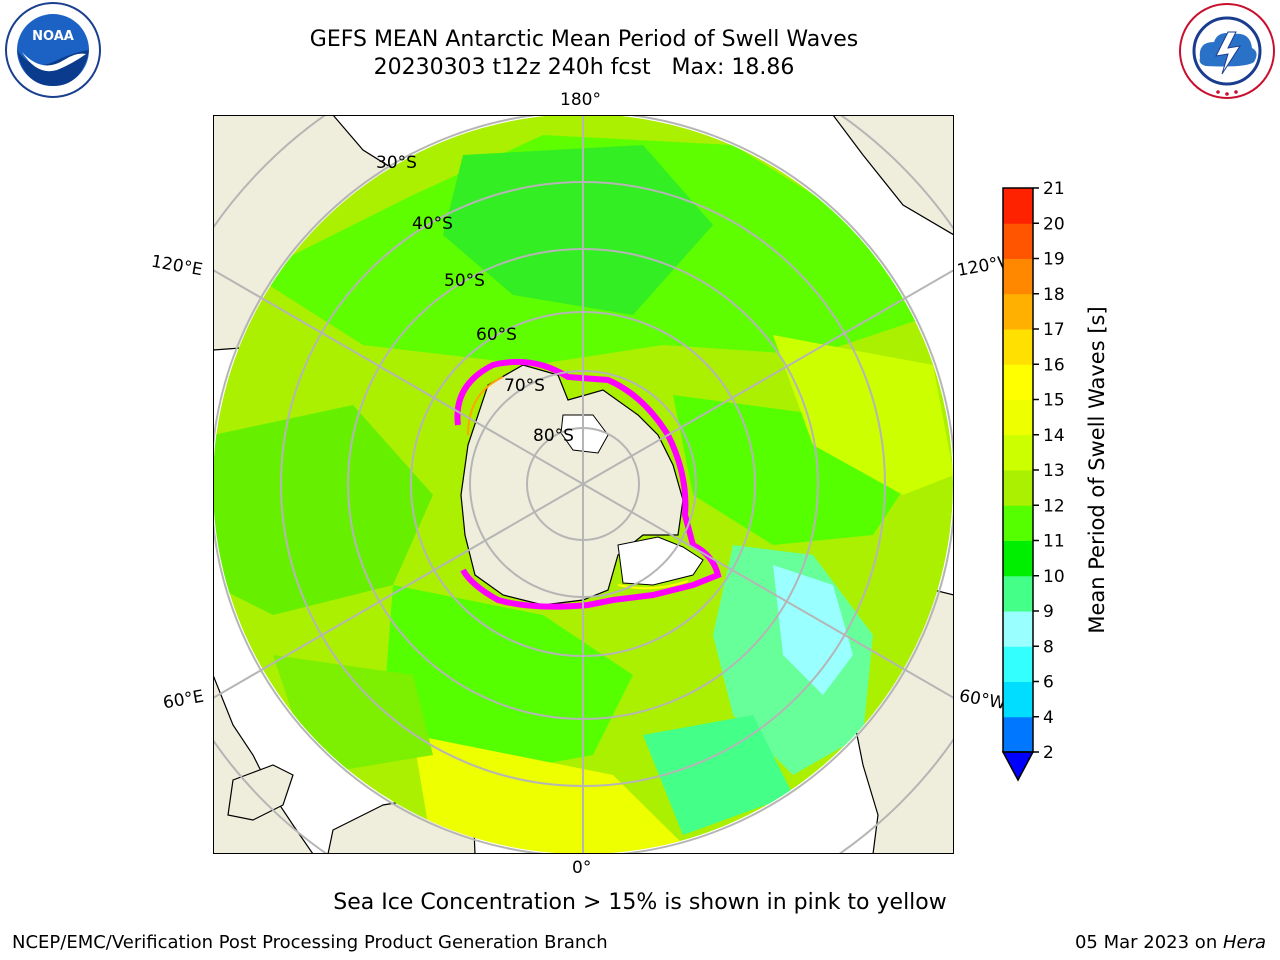 This screenshot has width=1280, height=960. I want to click on latitude-label: 50°S, so click(464, 281).